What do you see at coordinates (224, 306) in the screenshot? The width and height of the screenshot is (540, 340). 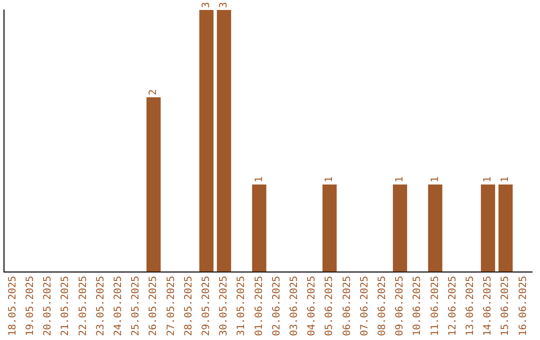 I see `x-tick-label: 30.05.2025` at bounding box center [224, 306].